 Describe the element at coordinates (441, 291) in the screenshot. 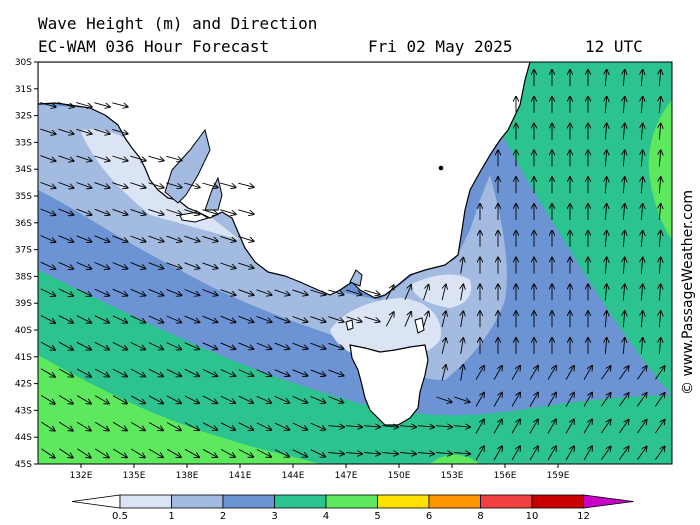

I see `band-05-1m-vic` at that location.